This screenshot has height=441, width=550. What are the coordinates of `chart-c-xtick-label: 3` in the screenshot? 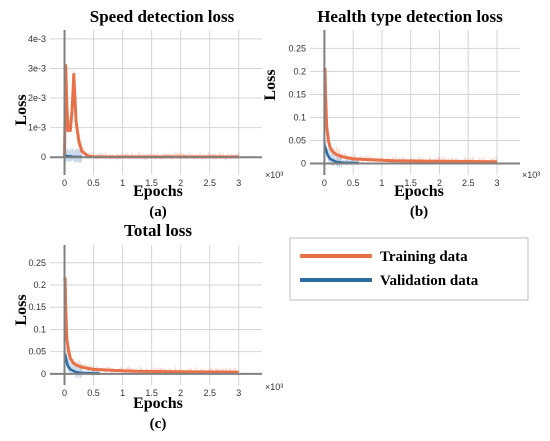 It's located at (238, 393).